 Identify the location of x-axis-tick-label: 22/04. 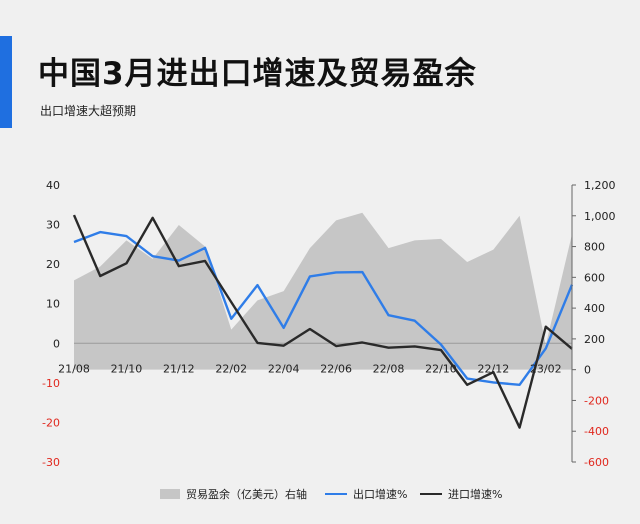
(284, 368).